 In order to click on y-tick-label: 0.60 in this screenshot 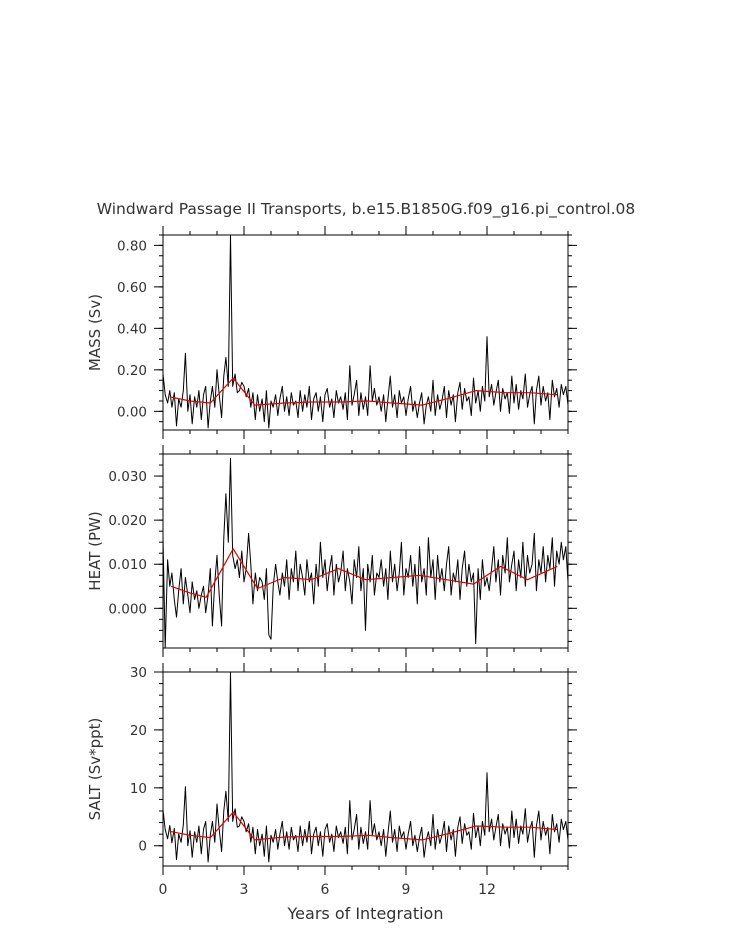, I will do `click(132, 288)`.